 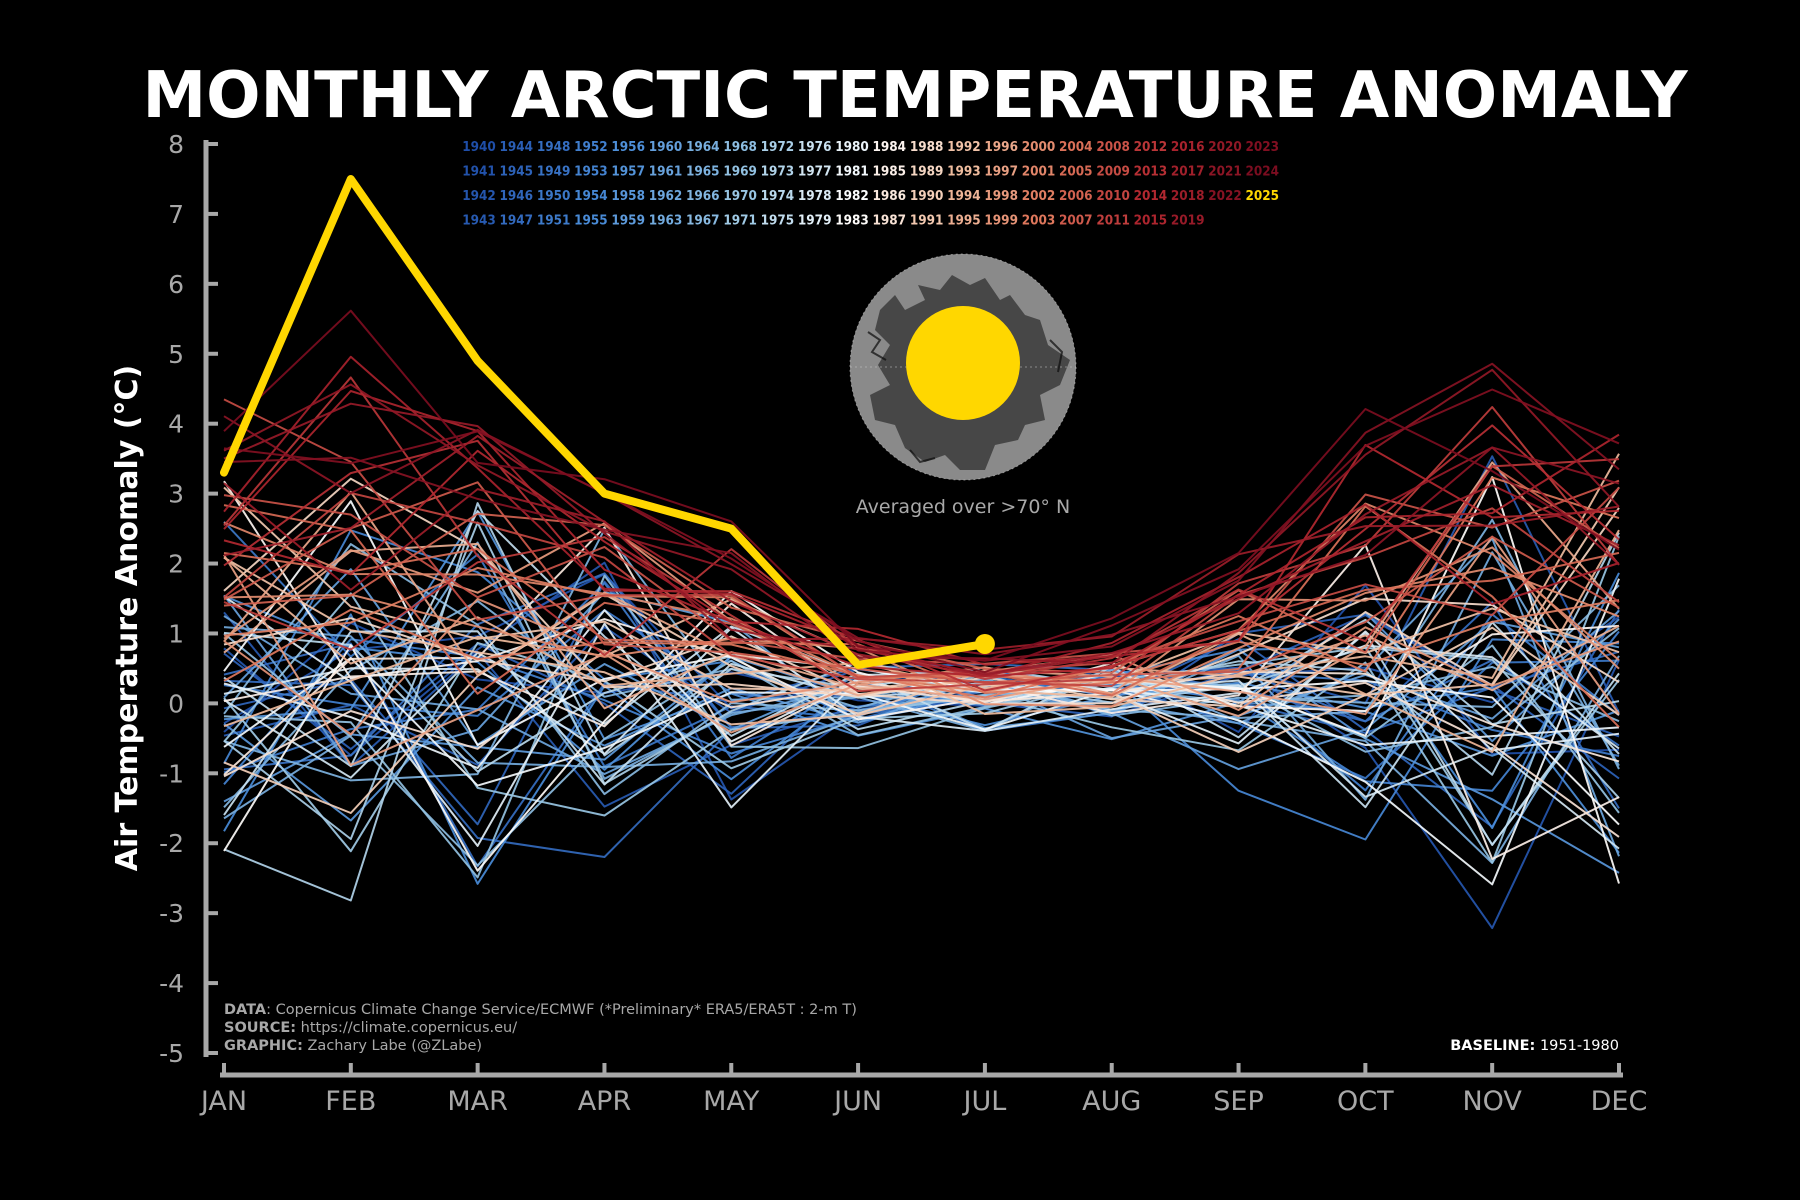 What do you see at coordinates (1001, 147) in the screenshot?
I see `legend-year-label: 1996` at bounding box center [1001, 147].